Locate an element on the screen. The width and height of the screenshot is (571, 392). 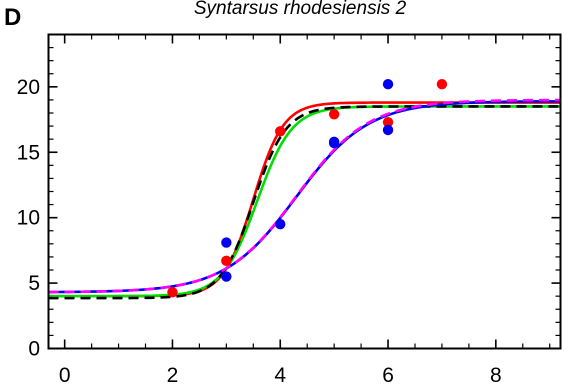
y-tick-label: 15 is located at coordinates (28, 152).